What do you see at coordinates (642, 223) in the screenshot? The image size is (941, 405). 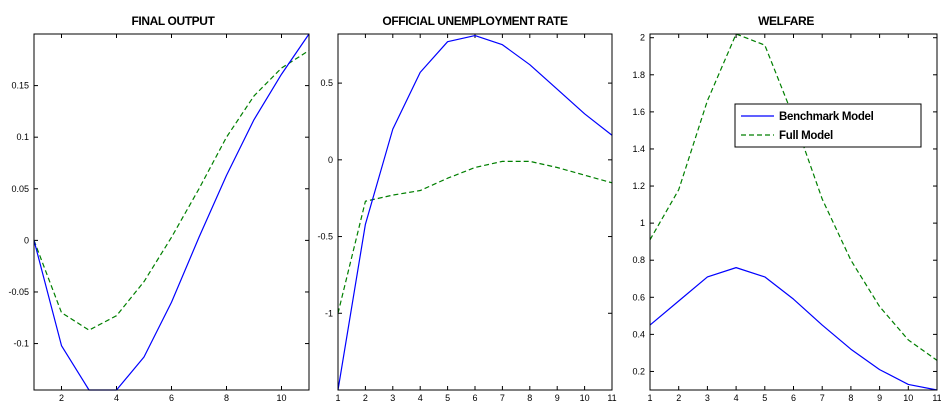 I see `y-tick-label: 1` at bounding box center [642, 223].